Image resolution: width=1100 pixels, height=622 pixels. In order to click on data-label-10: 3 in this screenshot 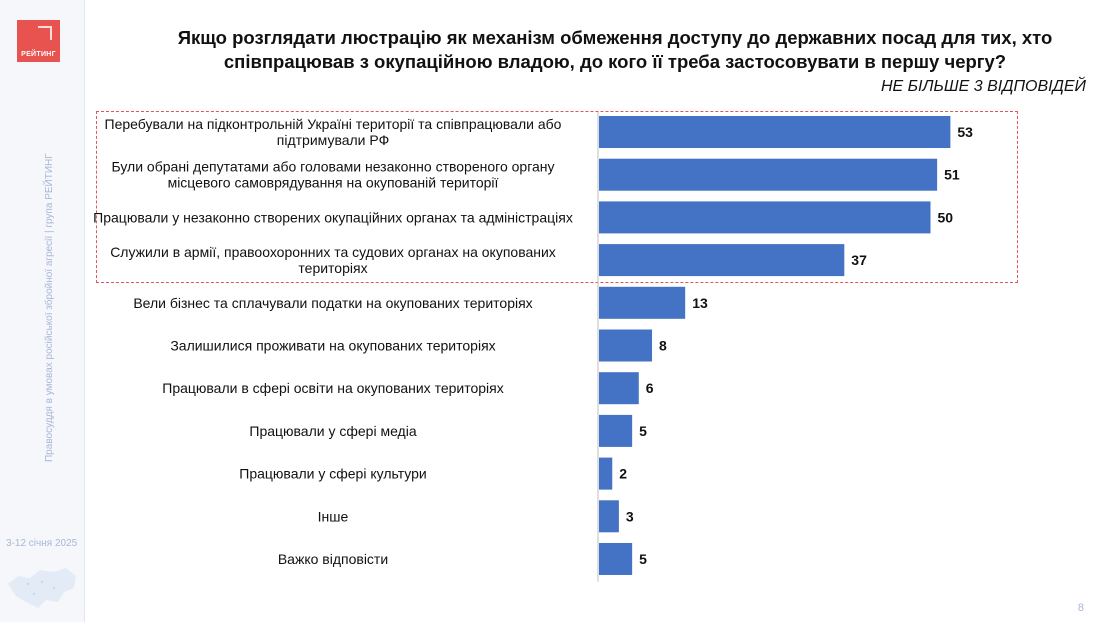, I will do `click(630, 516)`.